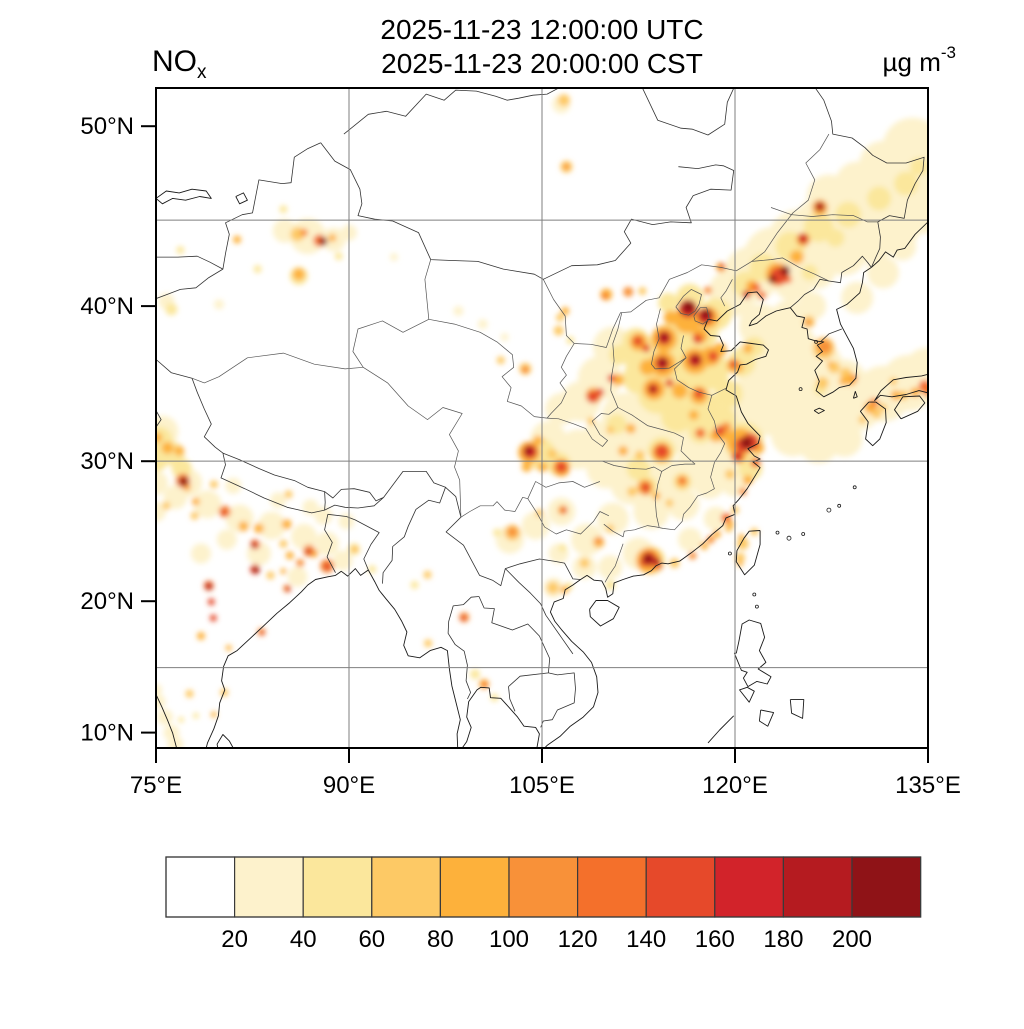 The height and width of the screenshot is (1029, 1024). What do you see at coordinates (543, 887) in the screenshot?
I see `colorbar-outline` at bounding box center [543, 887].